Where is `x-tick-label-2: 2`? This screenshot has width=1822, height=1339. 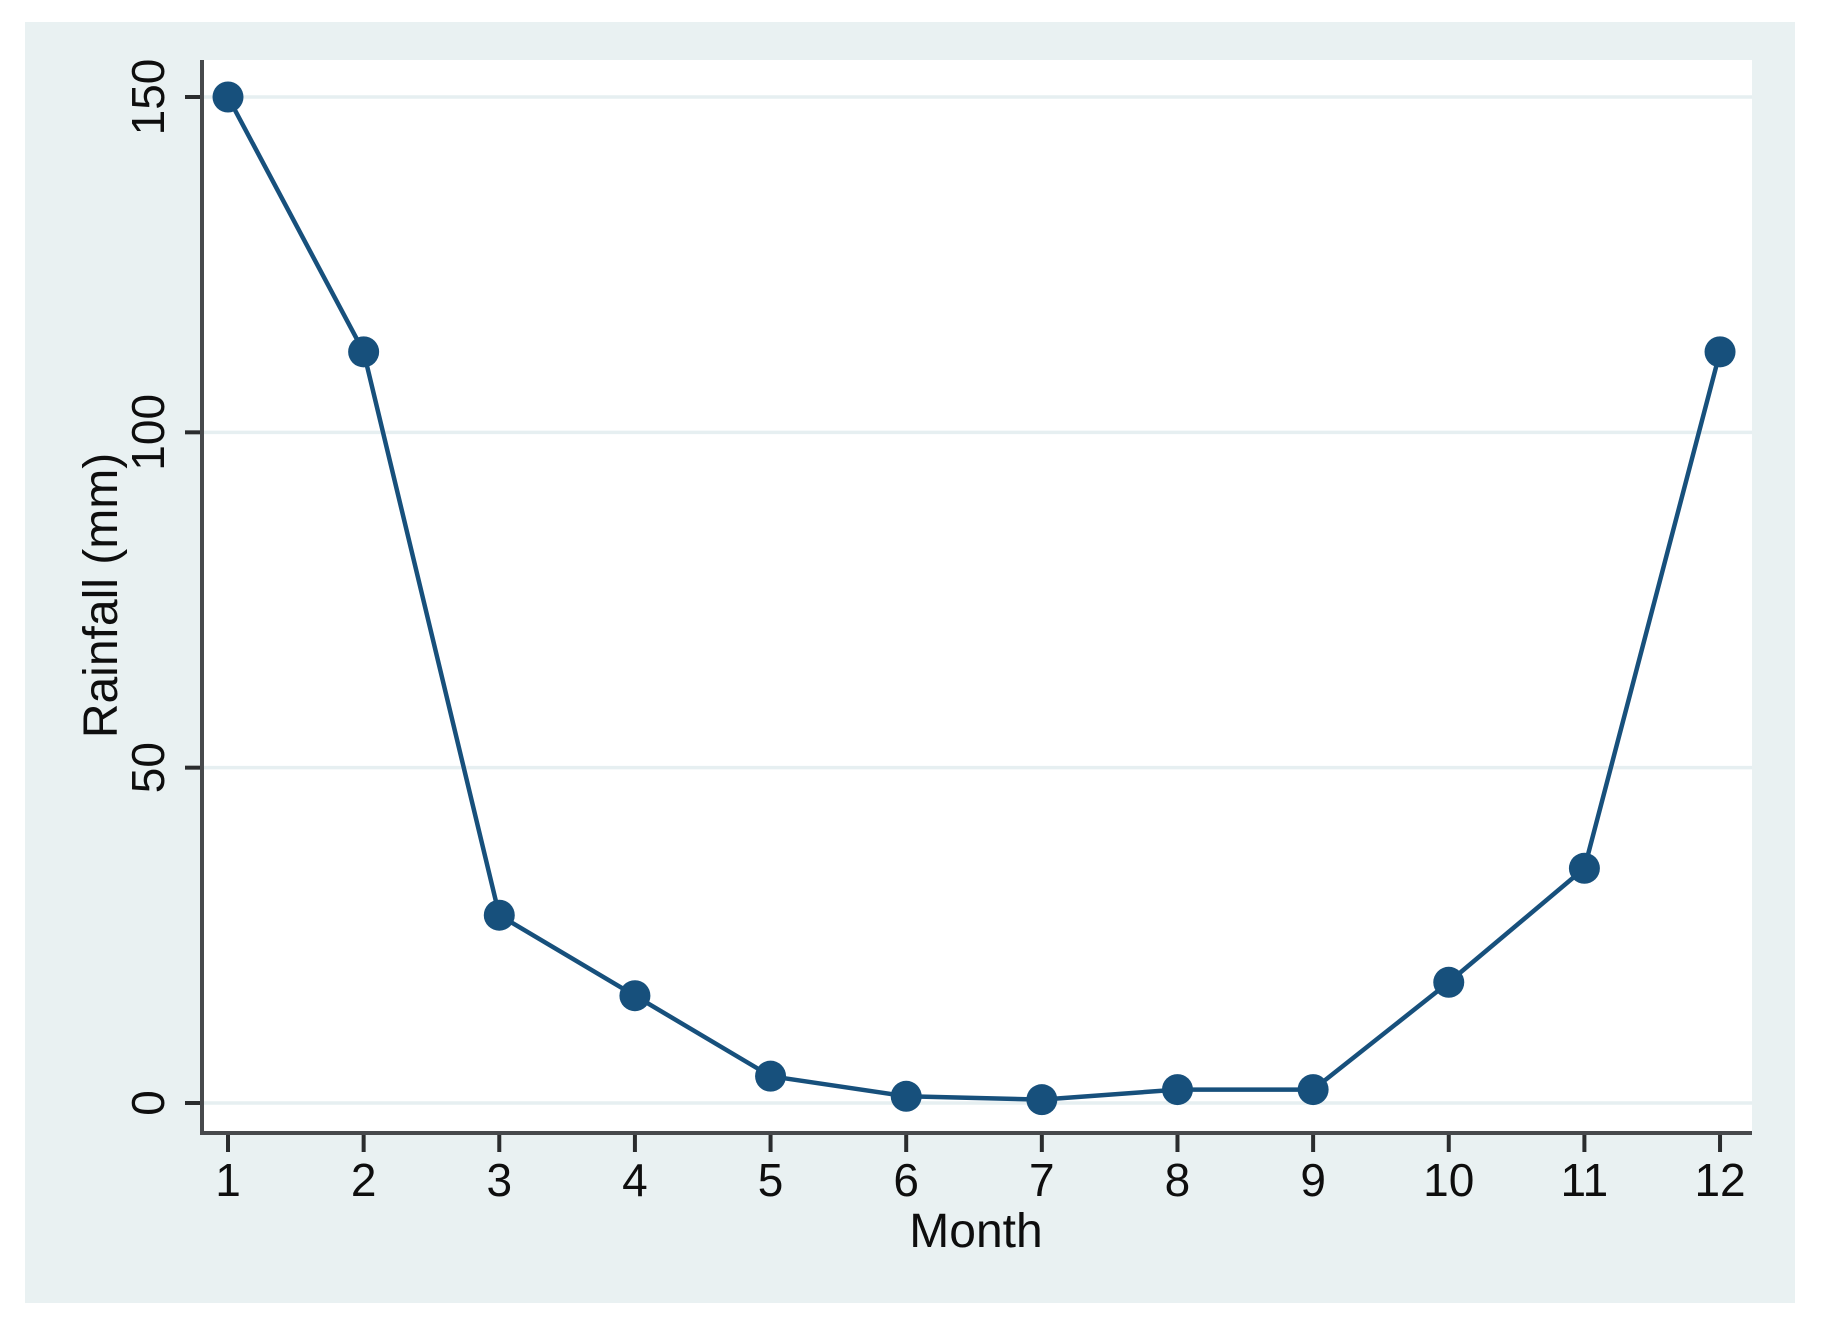
x-tick-label-2: 2 is located at coordinates (364, 1180).